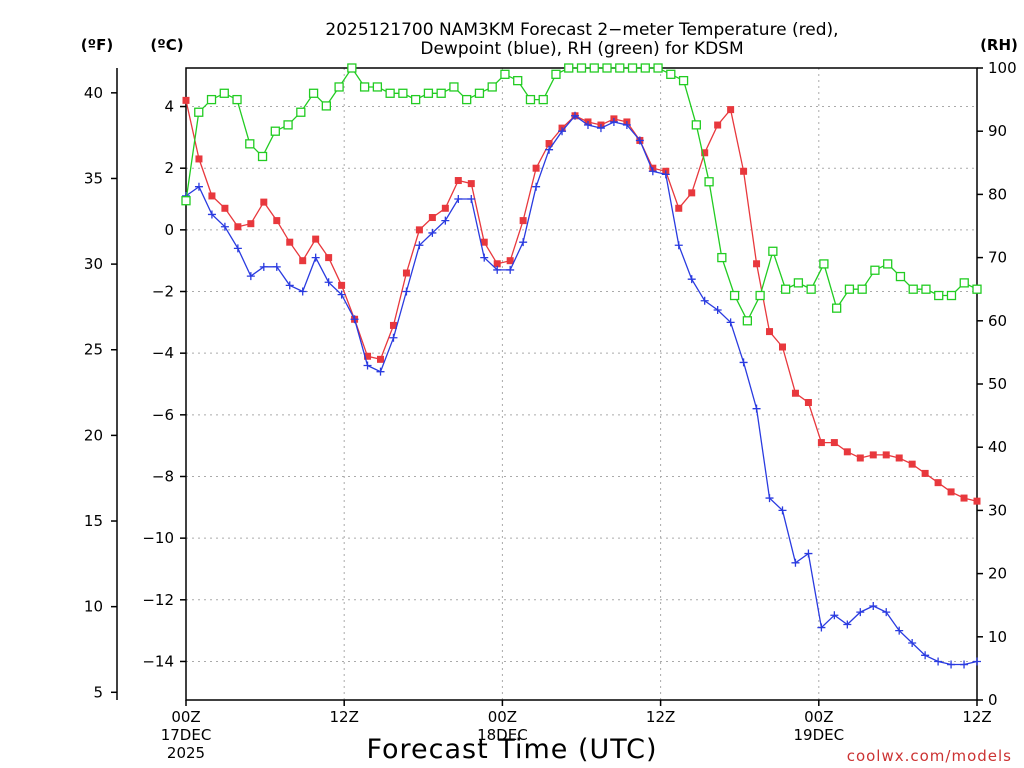  Describe the element at coordinates (186, 753) in the screenshot. I see `time-tick-label: 2025` at that location.